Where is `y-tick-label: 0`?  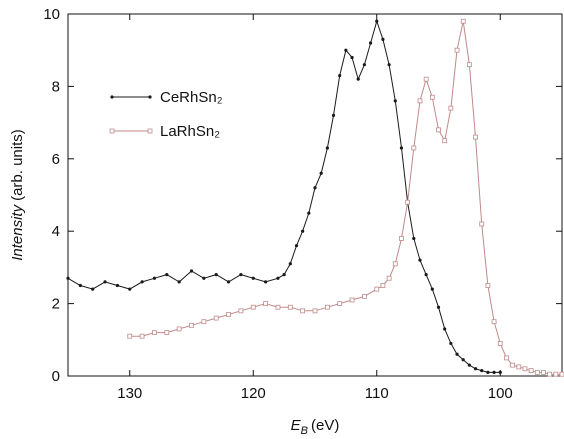
y-tick-label: 0 is located at coordinates (56, 376).